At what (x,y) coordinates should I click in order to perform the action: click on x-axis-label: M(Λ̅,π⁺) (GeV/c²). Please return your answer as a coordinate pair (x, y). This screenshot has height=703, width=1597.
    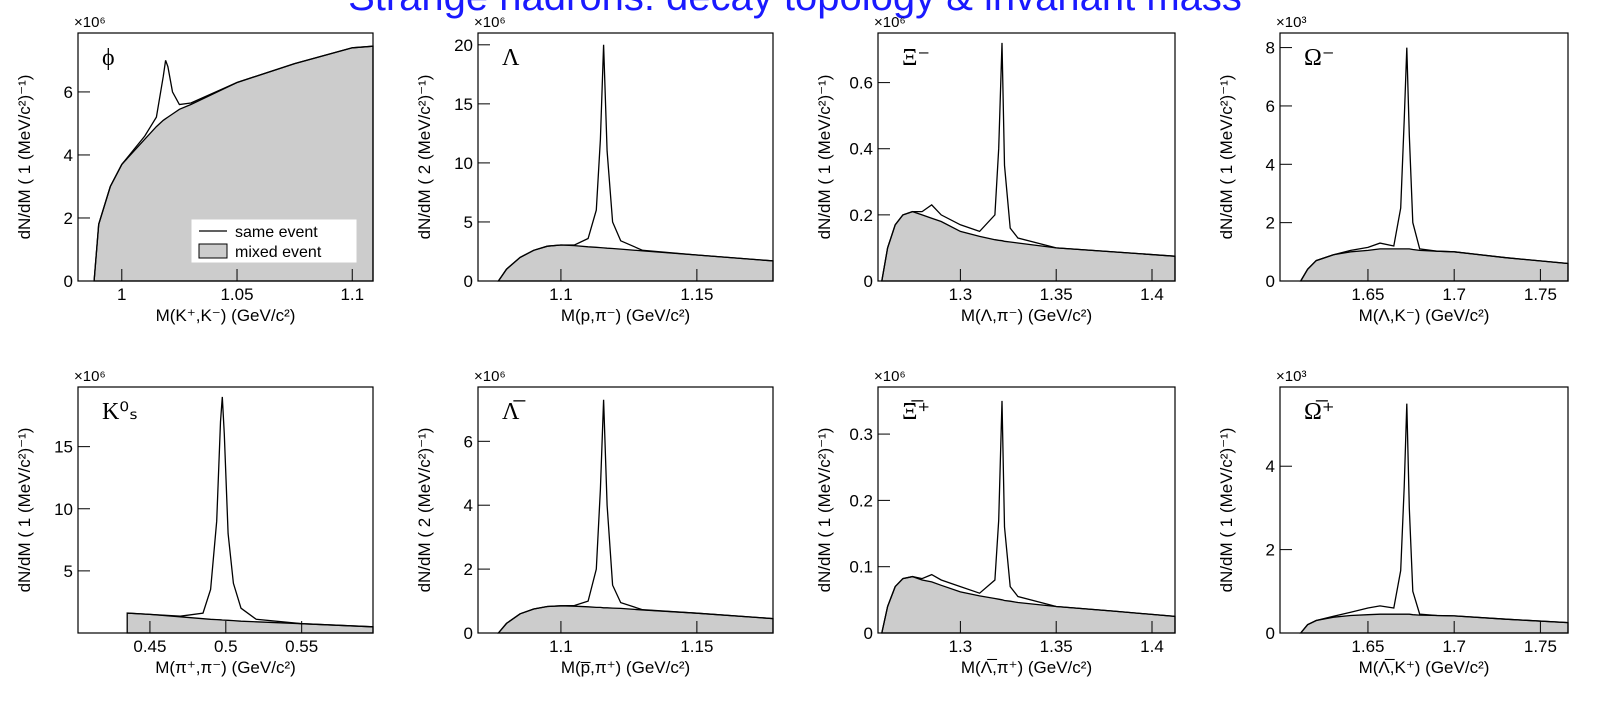
    Looking at the image, I should click on (1026, 667).